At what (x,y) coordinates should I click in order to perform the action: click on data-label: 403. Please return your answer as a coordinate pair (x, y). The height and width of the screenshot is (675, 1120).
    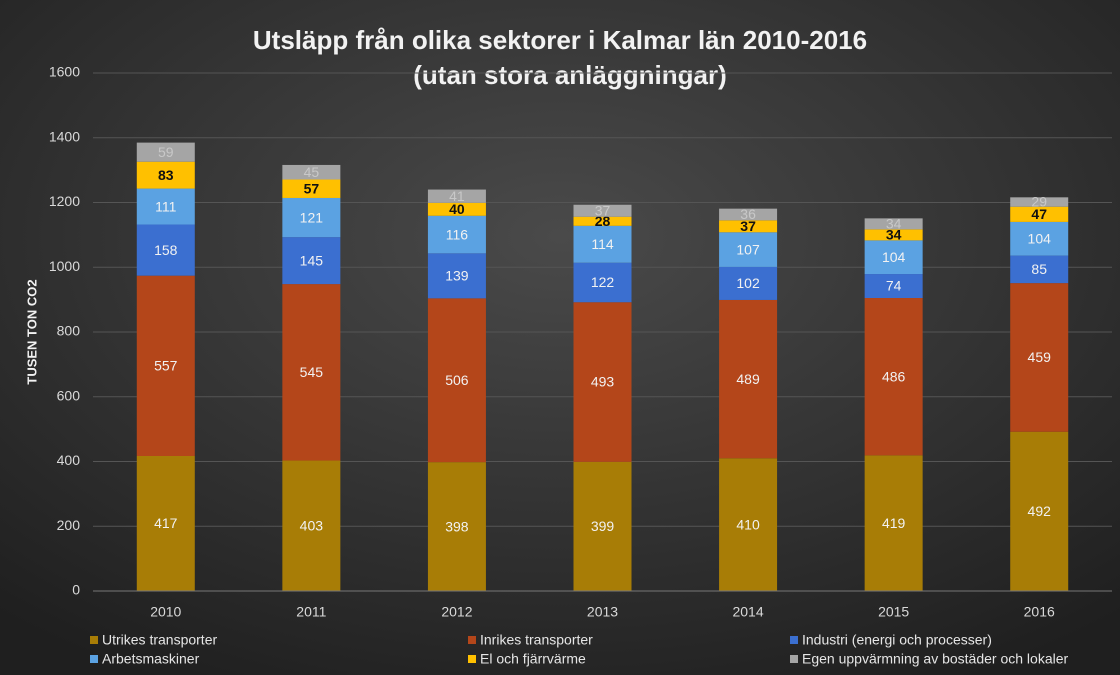
    Looking at the image, I should click on (312, 525).